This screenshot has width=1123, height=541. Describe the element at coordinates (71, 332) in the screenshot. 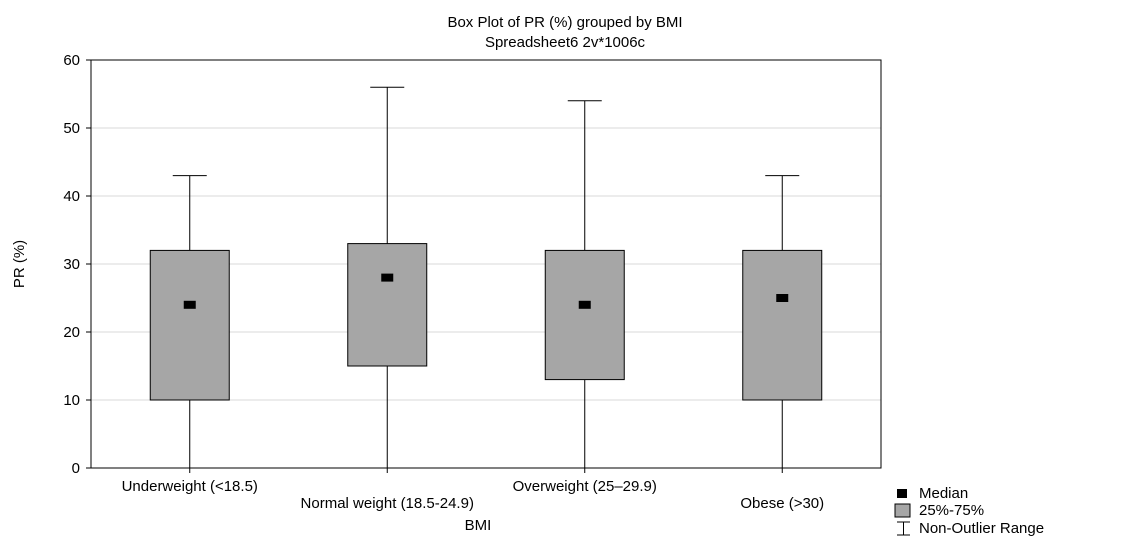

I see `y-tick-label: 20` at that location.